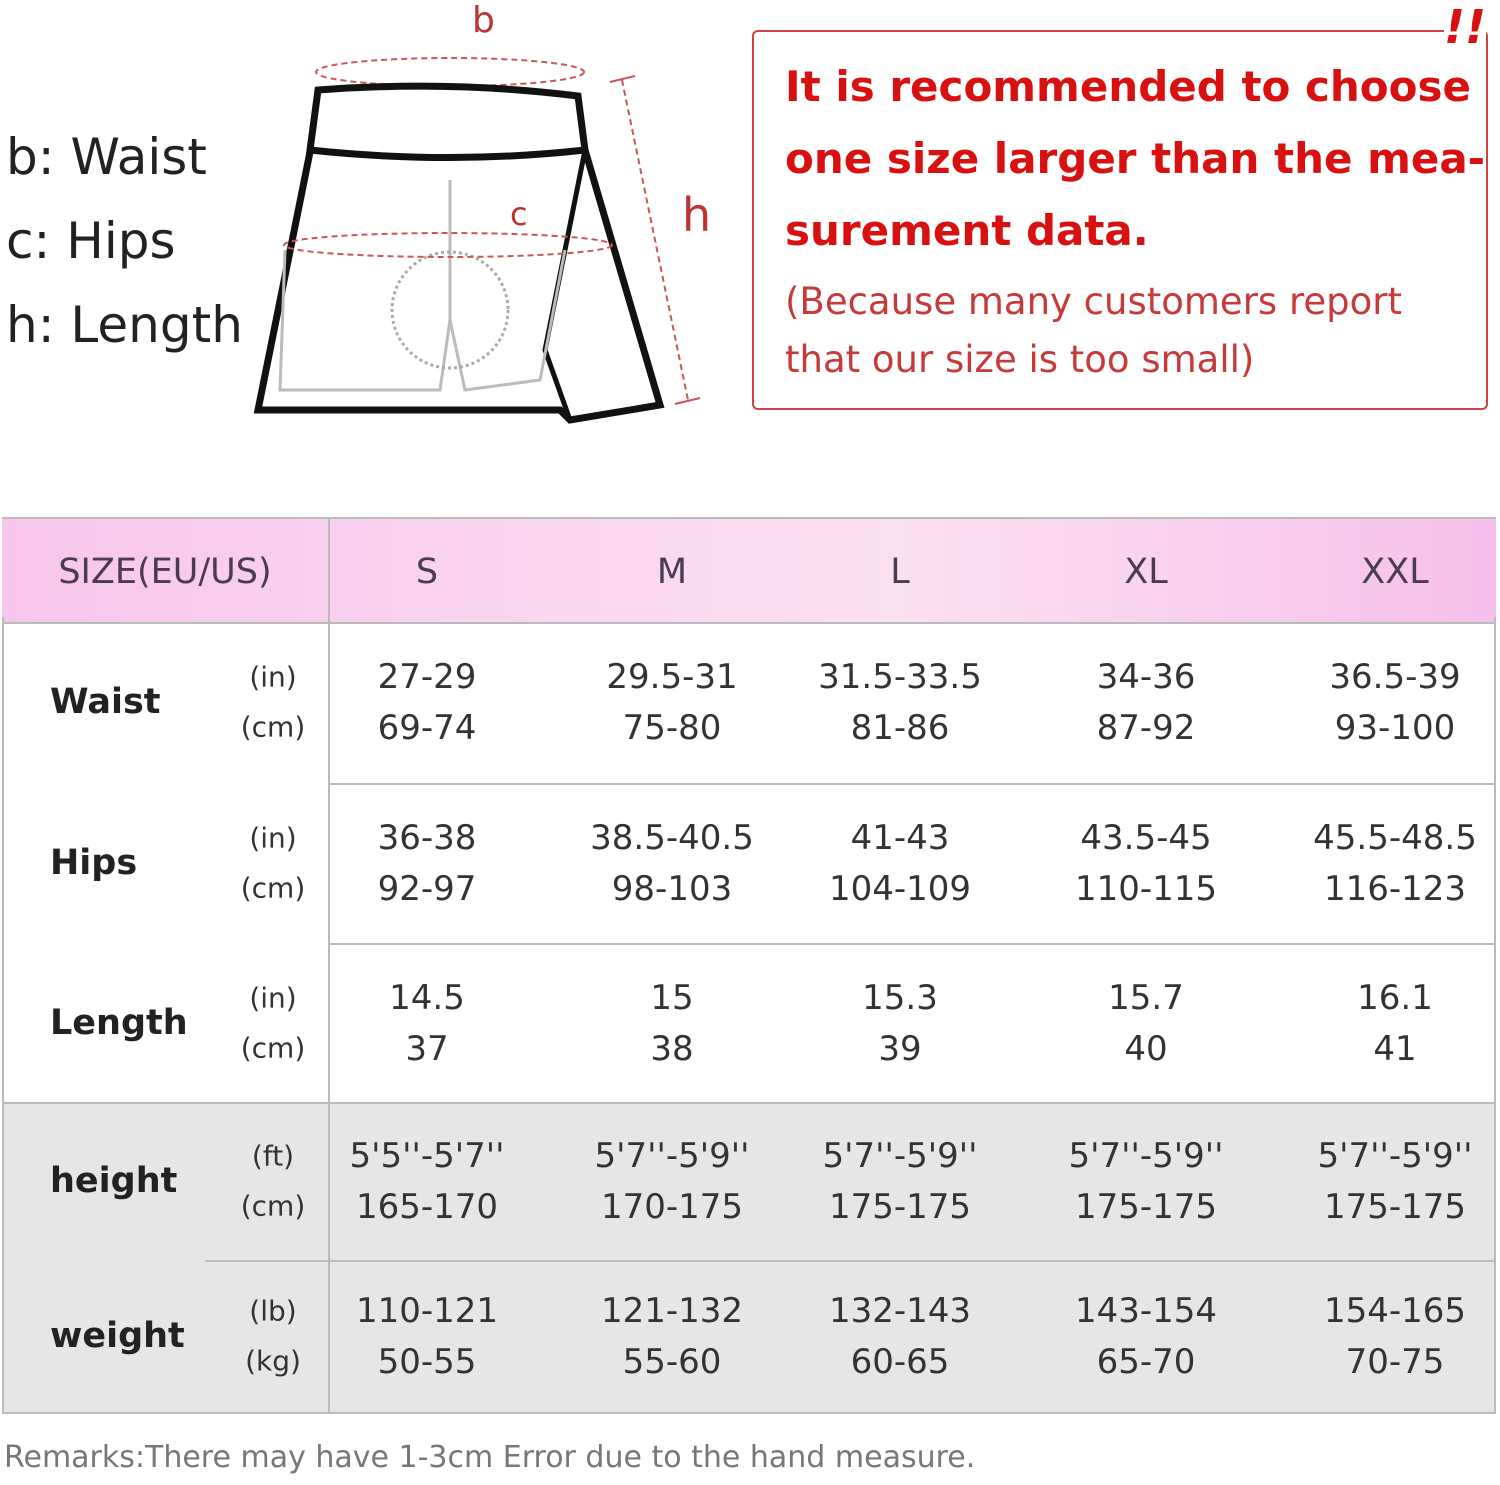  What do you see at coordinates (427, 997) in the screenshot?
I see `cell-value: 14.5` at bounding box center [427, 997].